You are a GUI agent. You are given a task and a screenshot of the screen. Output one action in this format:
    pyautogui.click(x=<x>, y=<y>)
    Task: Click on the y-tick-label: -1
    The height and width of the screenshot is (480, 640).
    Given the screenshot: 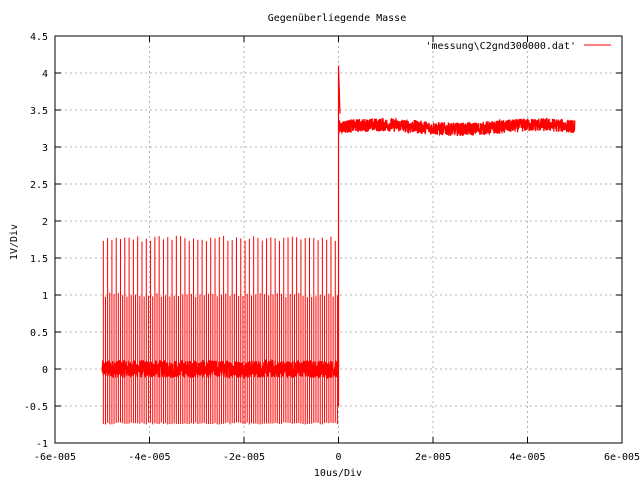 What is the action you would take?
    pyautogui.click(x=42, y=444)
    